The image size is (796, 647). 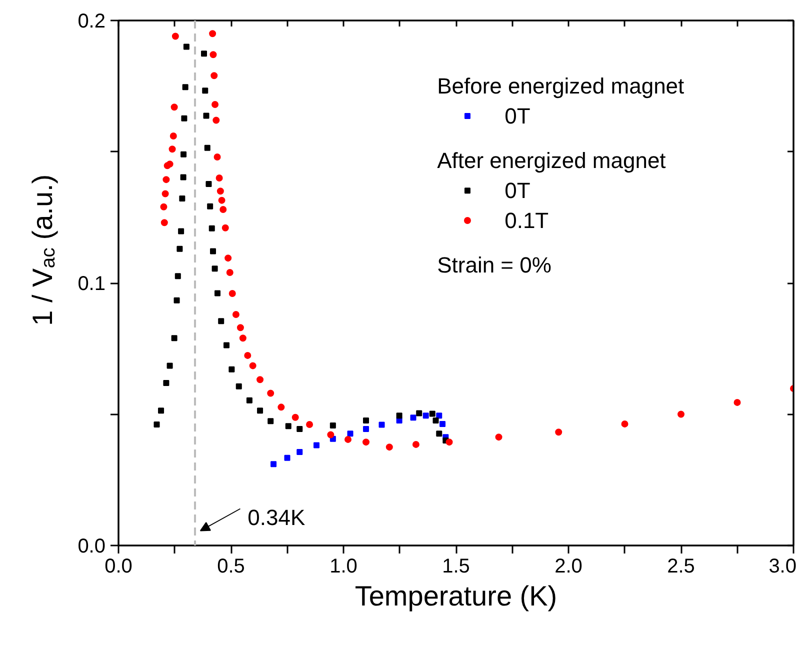 What do you see at coordinates (344, 567) in the screenshot?
I see `x-tick-label: 1.0` at bounding box center [344, 567].